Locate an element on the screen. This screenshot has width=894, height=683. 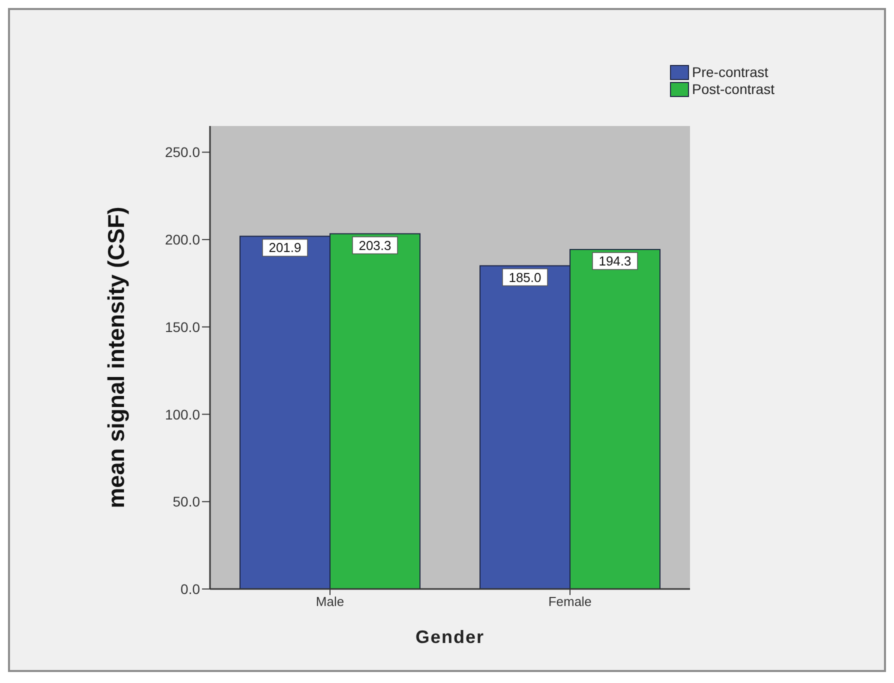
data-label: 185.0 is located at coordinates (525, 277).